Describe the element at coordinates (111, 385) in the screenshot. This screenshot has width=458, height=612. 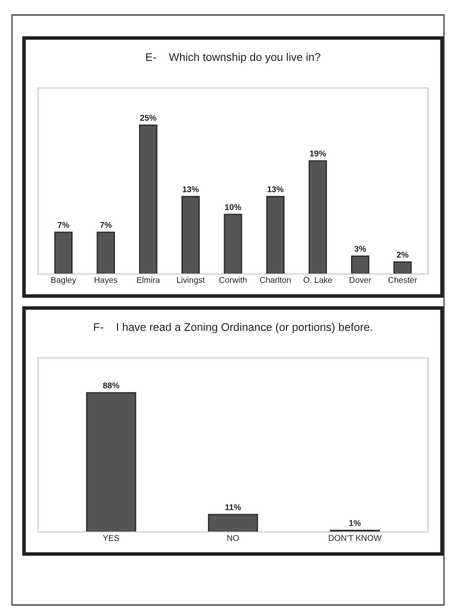
I see `data-label: 88%` at that location.